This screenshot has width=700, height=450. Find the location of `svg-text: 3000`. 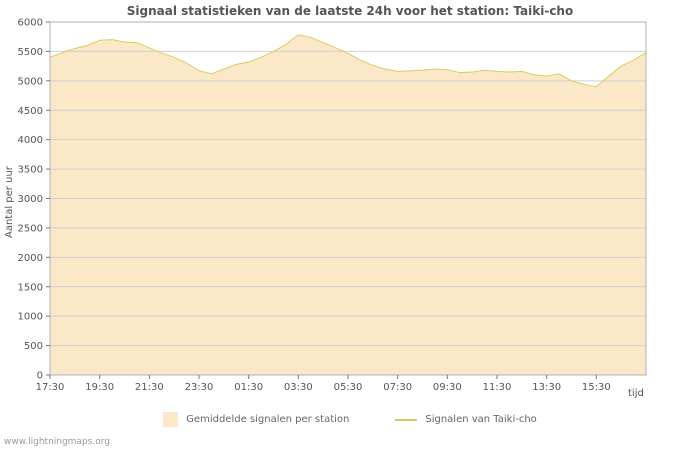

svg-text: 3000 is located at coordinates (30, 199).